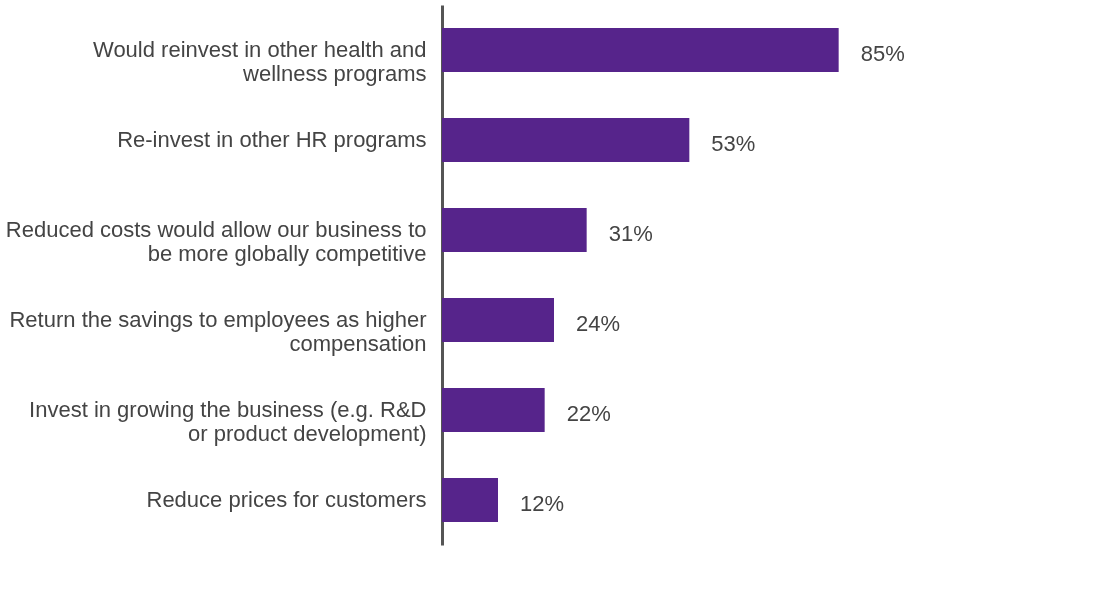 The image size is (1109, 591). I want to click on y-tick-label: Re-invest in other HR programs, so click(272, 139).